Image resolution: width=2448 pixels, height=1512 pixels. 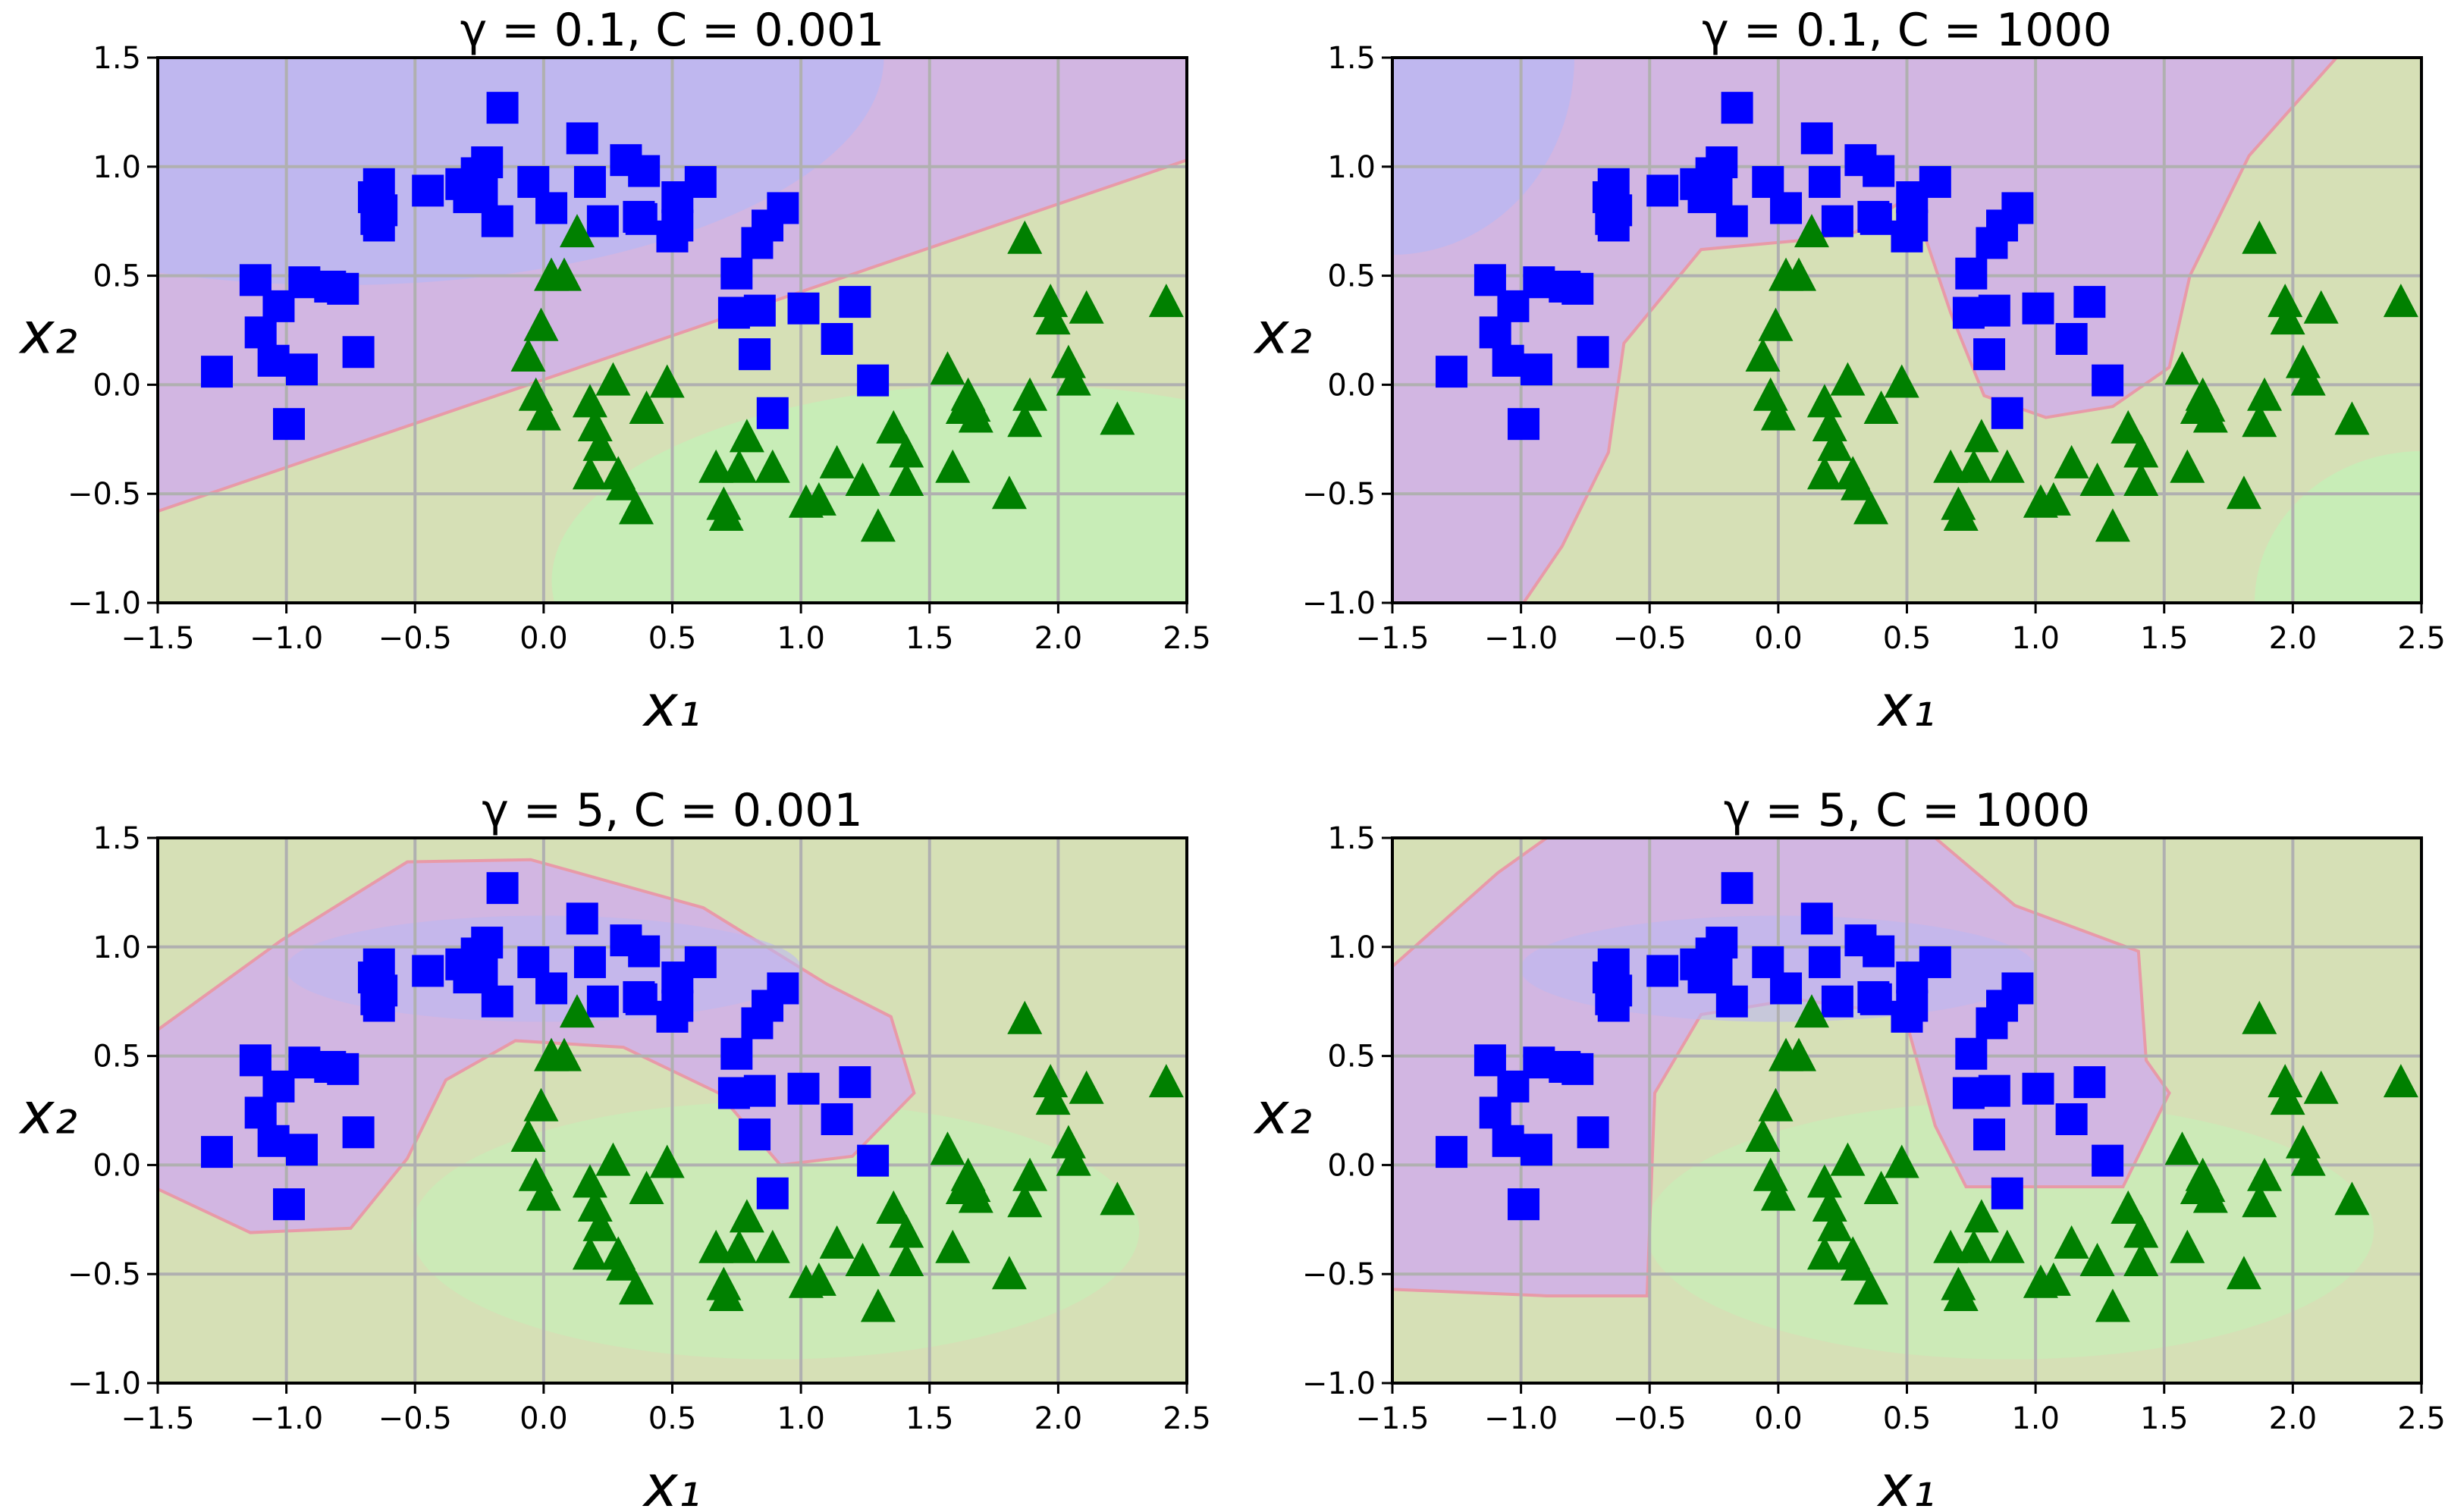 I want to click on x-tick-label: −1.5, so click(x=157, y=638).